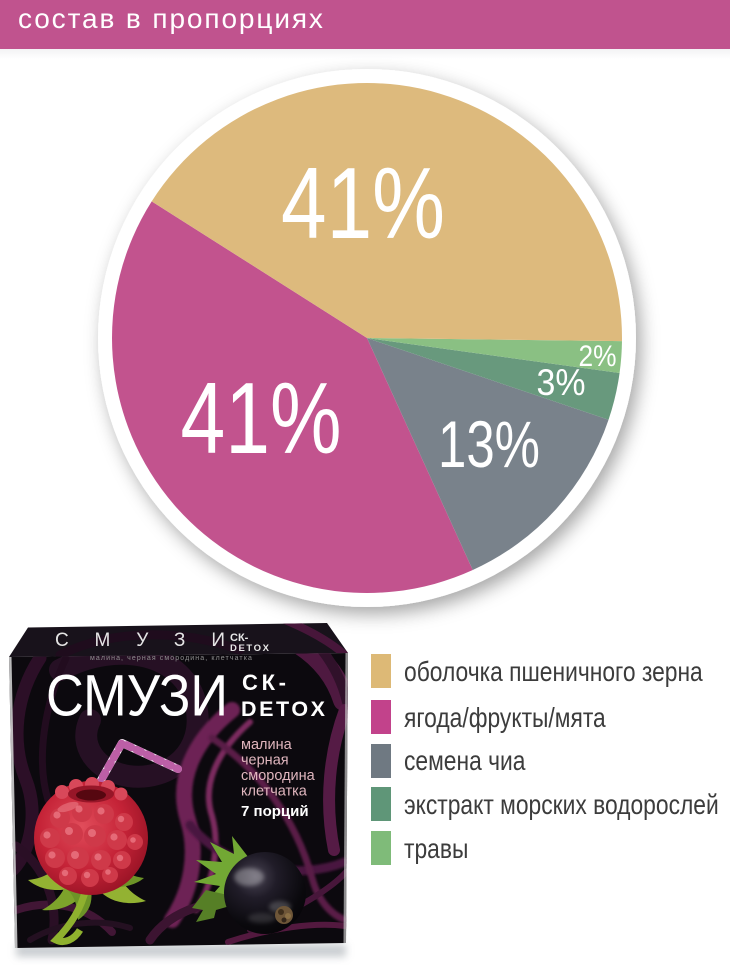 The image size is (730, 973). Describe the element at coordinates (489, 444) in the screenshot. I see `svg-text: 13%` at that location.